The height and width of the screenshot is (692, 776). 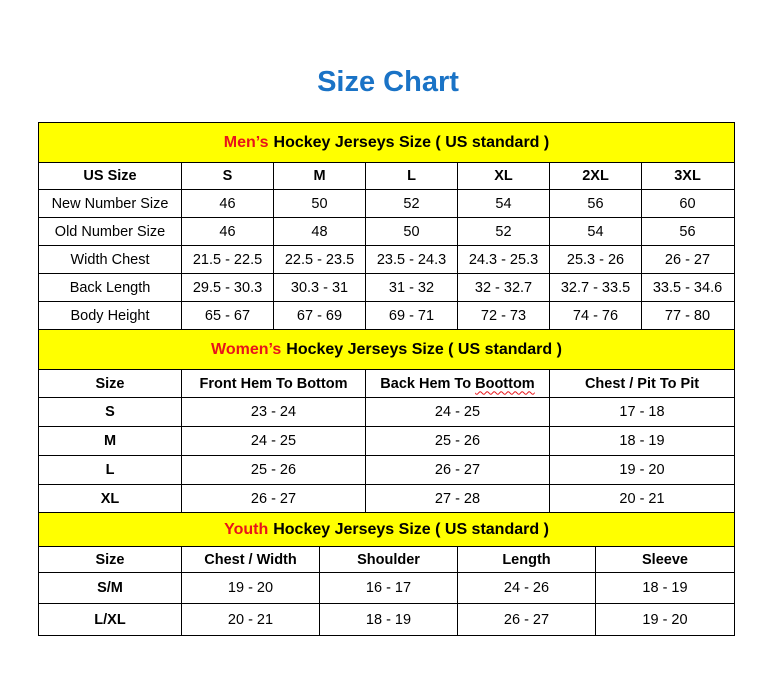 What do you see at coordinates (110, 588) in the screenshot?
I see `row-label: S/M` at bounding box center [110, 588].